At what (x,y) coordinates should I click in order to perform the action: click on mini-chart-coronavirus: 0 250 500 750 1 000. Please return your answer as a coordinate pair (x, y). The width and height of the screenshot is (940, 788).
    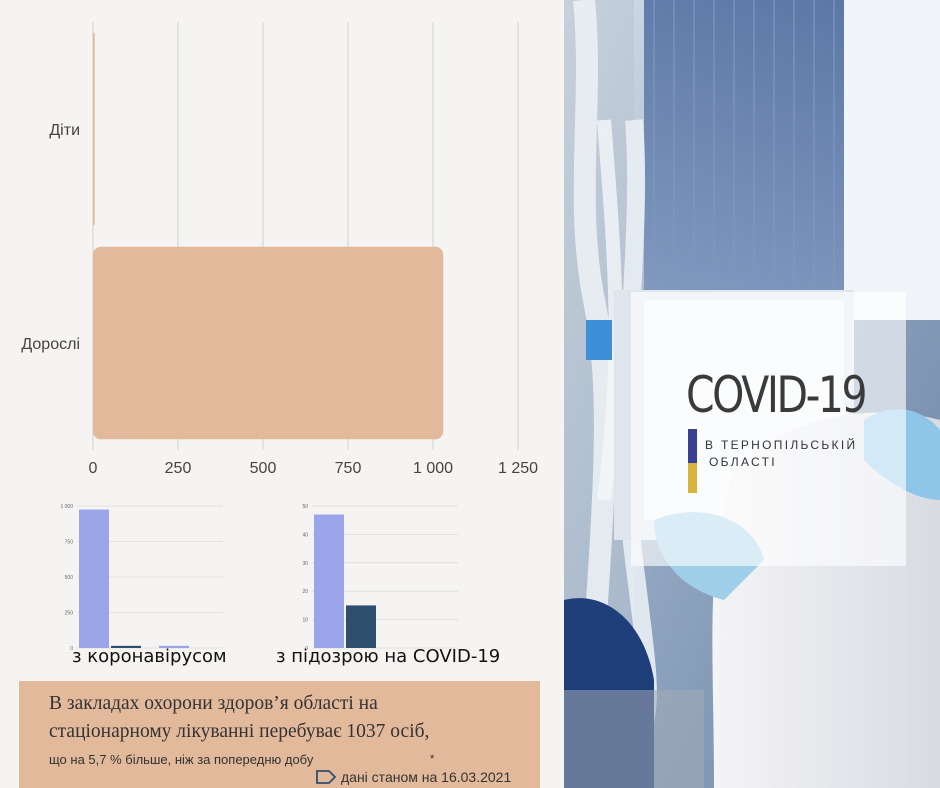
    Looking at the image, I should click on (141, 578).